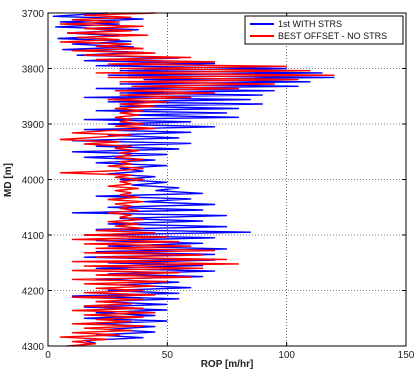  What do you see at coordinates (33, 347) in the screenshot?
I see `y-tick-label: 4300` at bounding box center [33, 347].